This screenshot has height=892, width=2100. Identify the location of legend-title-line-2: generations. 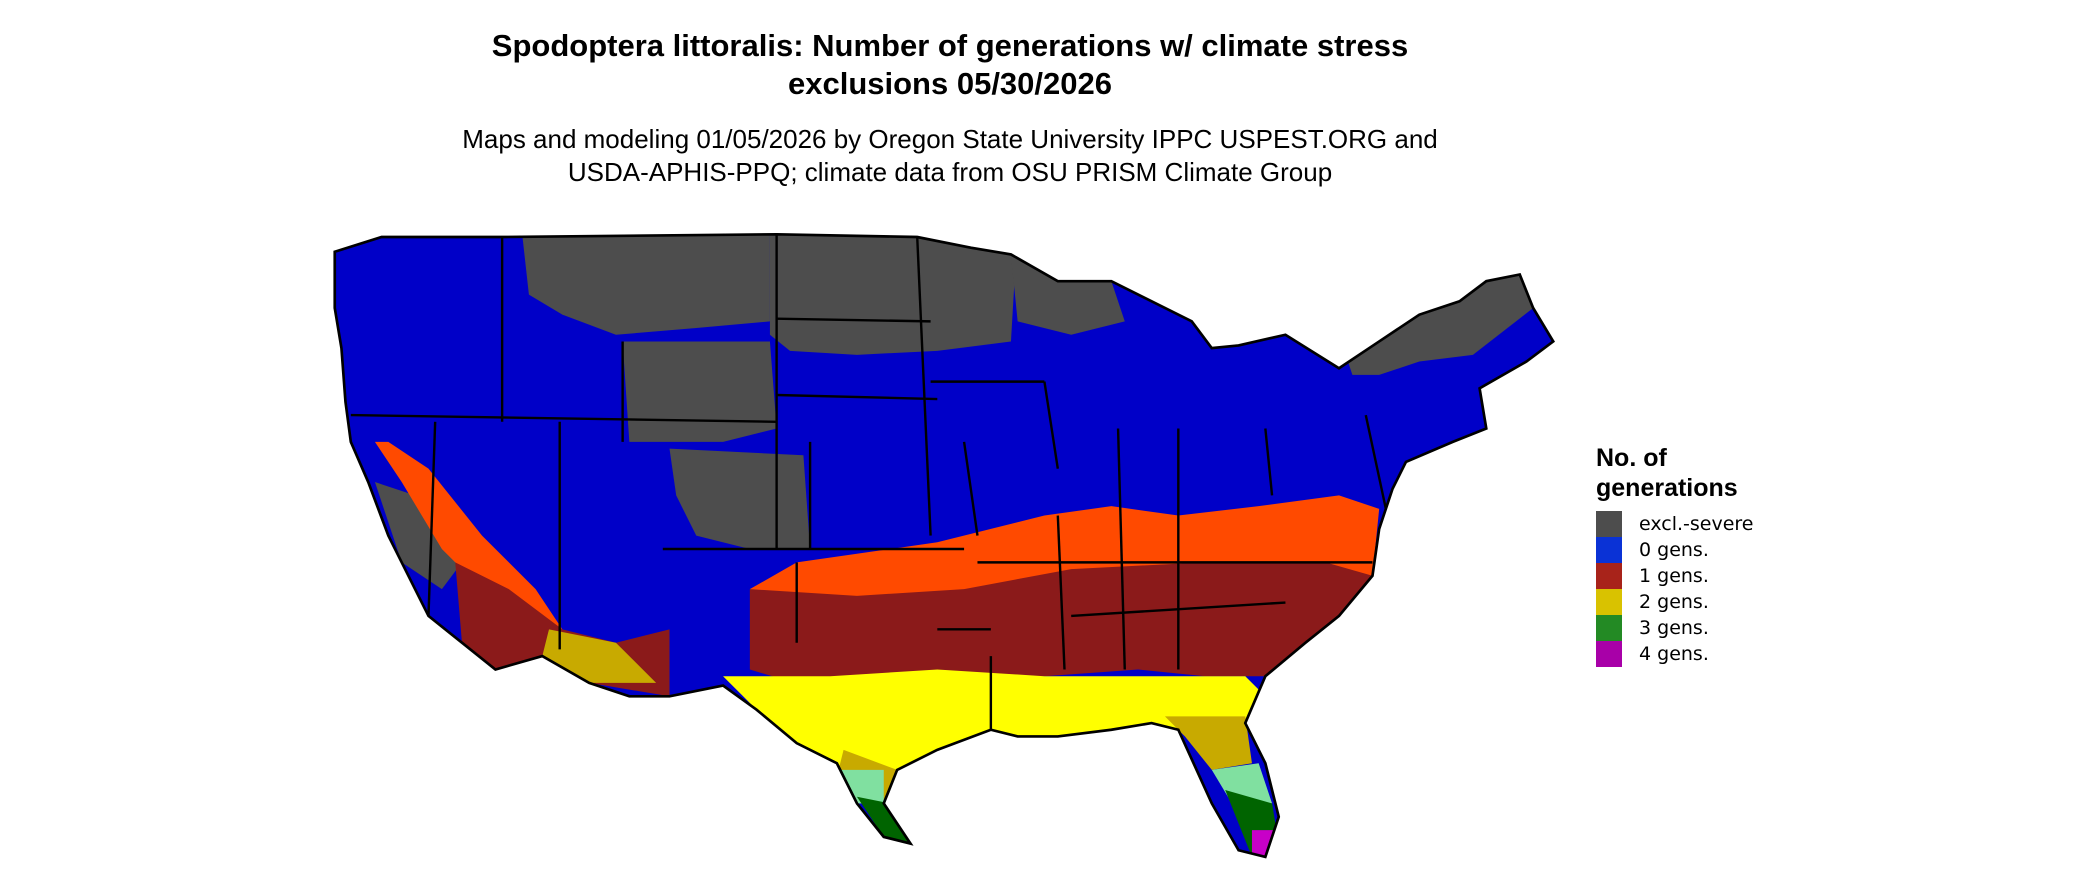
(1667, 488).